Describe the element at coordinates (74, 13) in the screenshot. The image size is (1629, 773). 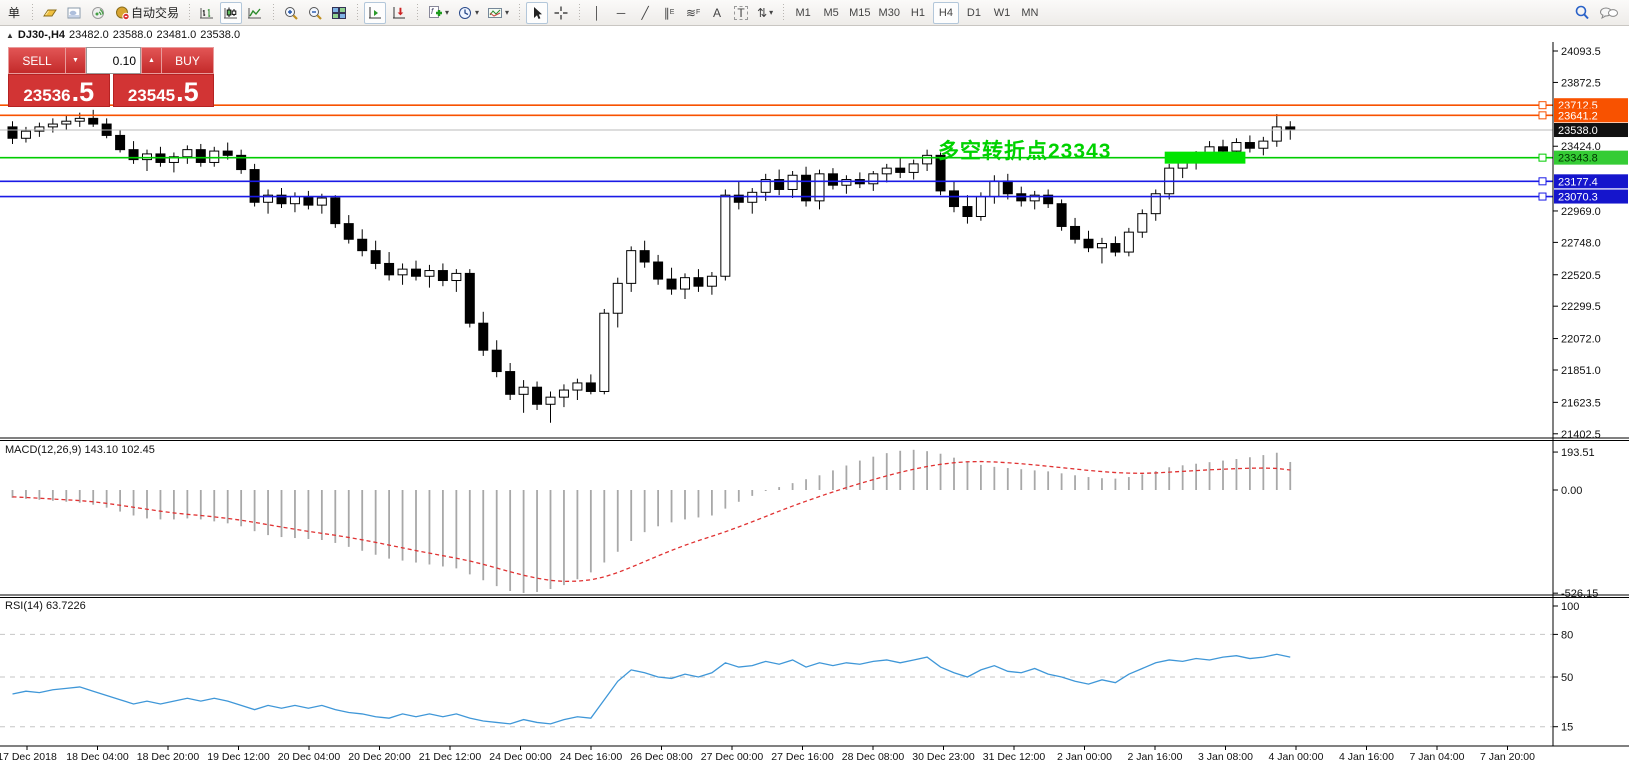
I see `market-watch-button` at that location.